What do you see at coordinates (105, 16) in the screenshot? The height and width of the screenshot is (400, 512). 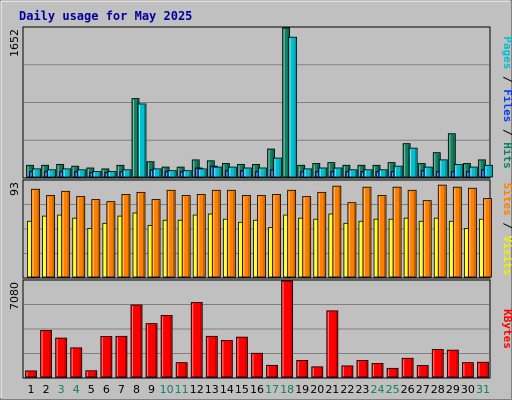 I see `chart-title: Daily usage for May 2025` at bounding box center [105, 16].